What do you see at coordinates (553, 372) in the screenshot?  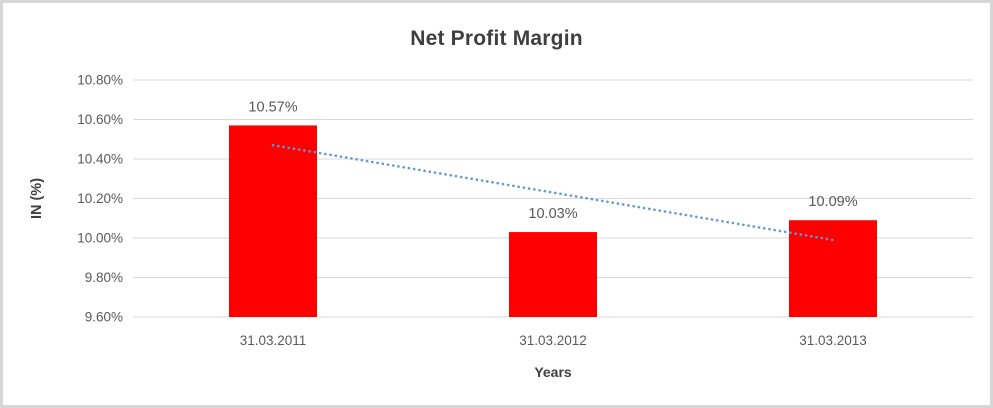 I see `x-axis-title: Years` at bounding box center [553, 372].